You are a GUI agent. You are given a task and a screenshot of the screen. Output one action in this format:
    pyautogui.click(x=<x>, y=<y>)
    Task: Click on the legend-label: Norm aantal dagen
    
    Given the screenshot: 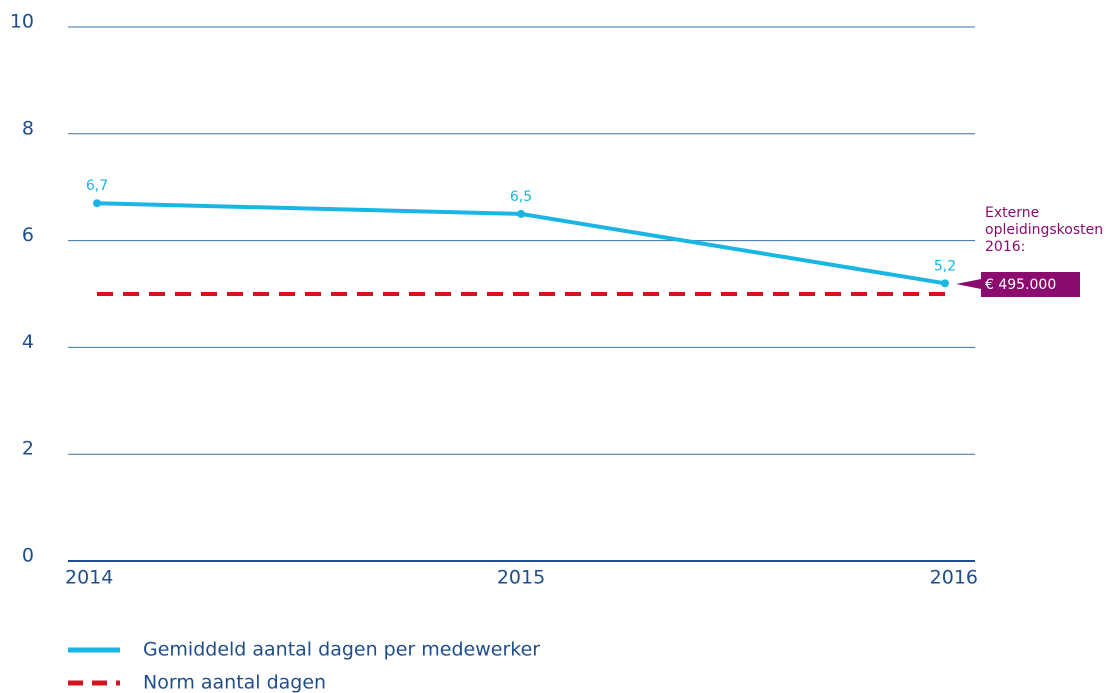 What is the action you would take?
    pyautogui.click(x=234, y=682)
    